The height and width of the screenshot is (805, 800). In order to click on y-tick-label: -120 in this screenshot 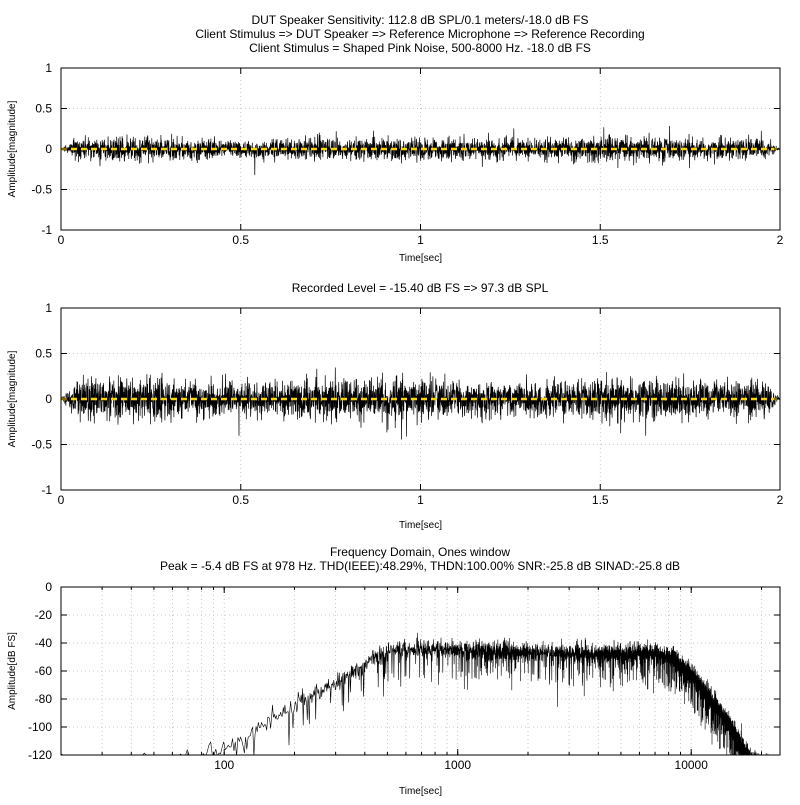, I will do `click(40, 755)`.